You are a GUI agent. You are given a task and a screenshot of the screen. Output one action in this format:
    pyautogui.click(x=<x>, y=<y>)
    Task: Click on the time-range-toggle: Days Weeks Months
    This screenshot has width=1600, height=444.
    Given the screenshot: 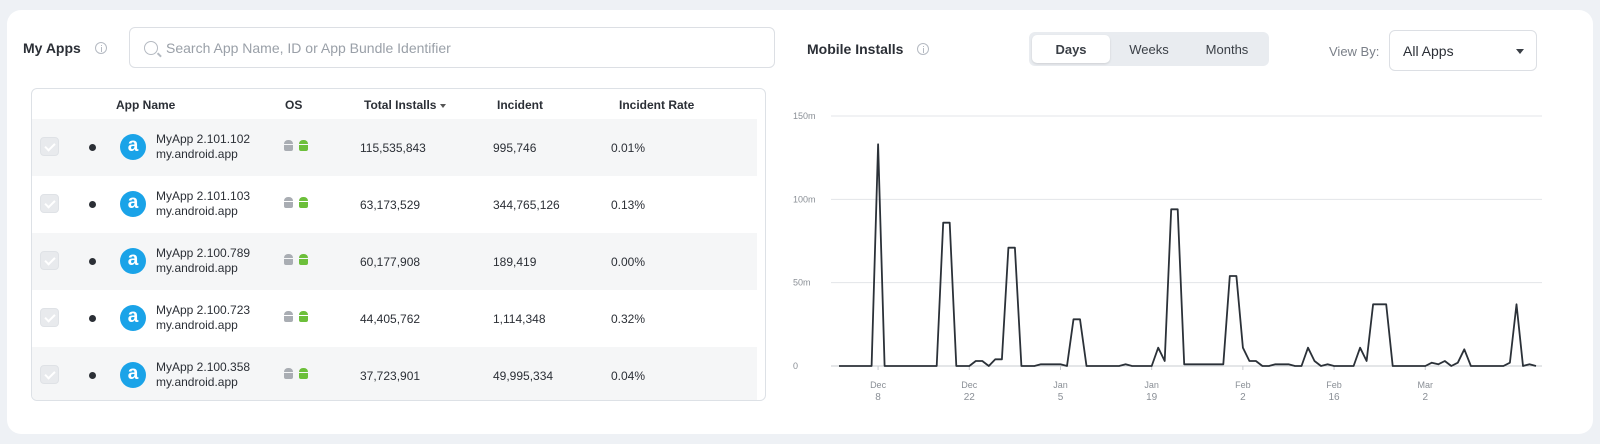 What is the action you would take?
    pyautogui.click(x=1149, y=49)
    